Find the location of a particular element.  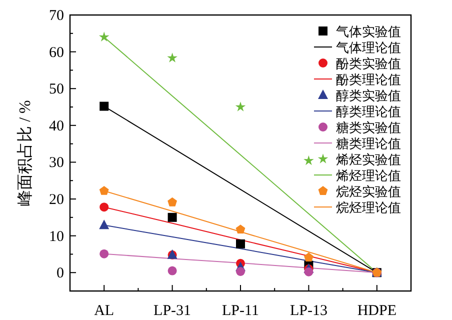

legend-label: 醇类实验值 is located at coordinates (368, 95).